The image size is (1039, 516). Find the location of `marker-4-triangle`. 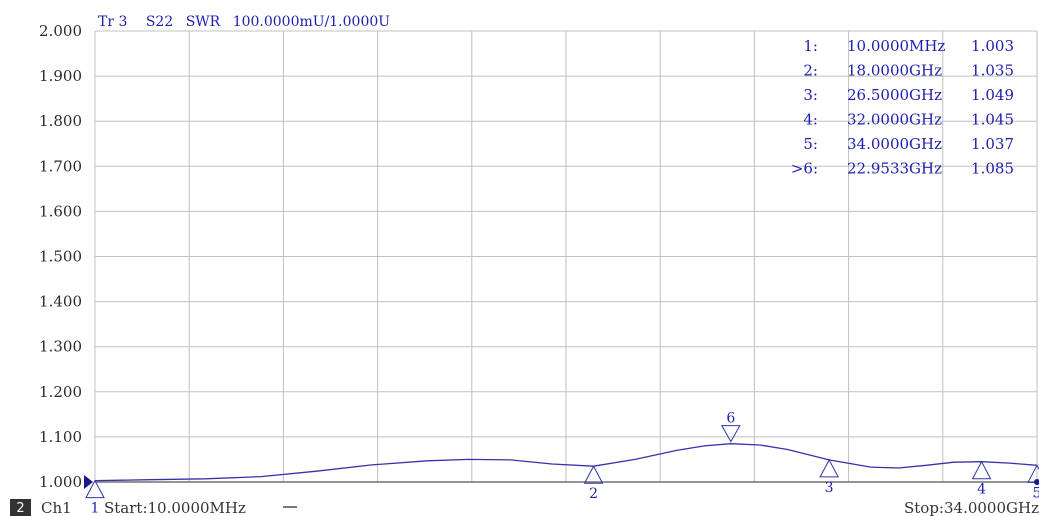

marker-4-triangle is located at coordinates (981, 470).